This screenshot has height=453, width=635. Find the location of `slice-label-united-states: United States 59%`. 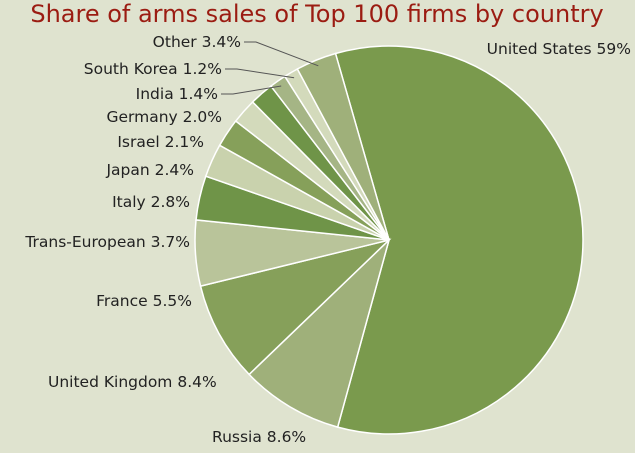

slice-label-united-states: United States 59% is located at coordinates (559, 49).